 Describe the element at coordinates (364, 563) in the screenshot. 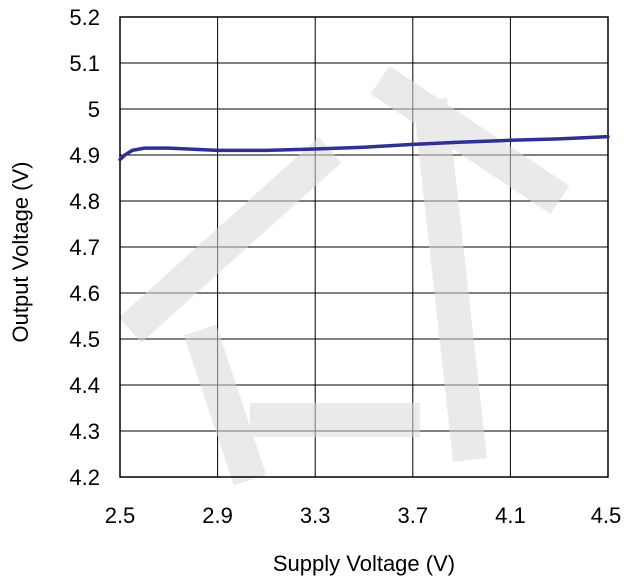

I see `x-axis-label: Supply Voltage (V)` at that location.